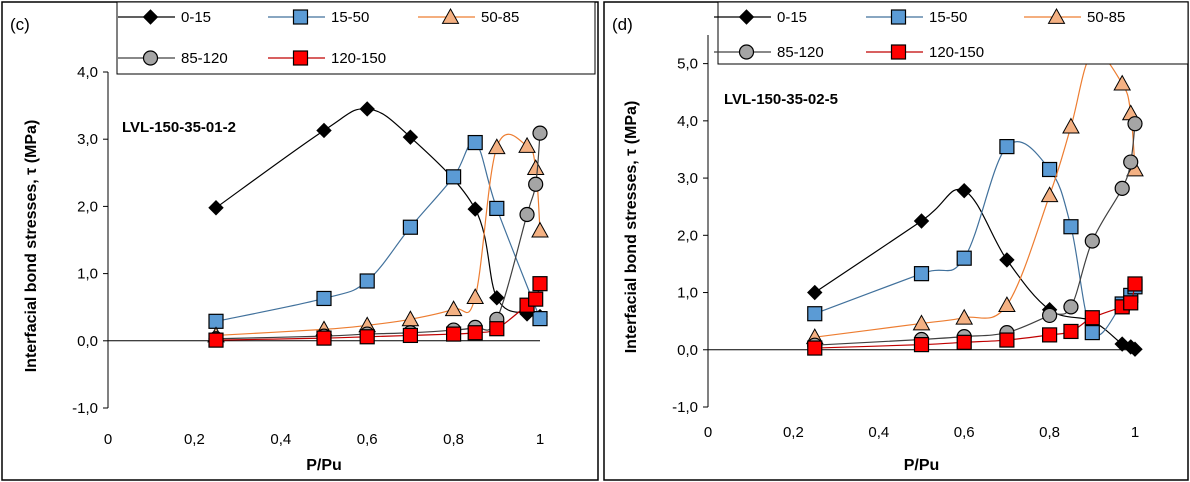 The width and height of the screenshot is (1190, 482). I want to click on y-tick-label: 5,0, so click(687, 64).